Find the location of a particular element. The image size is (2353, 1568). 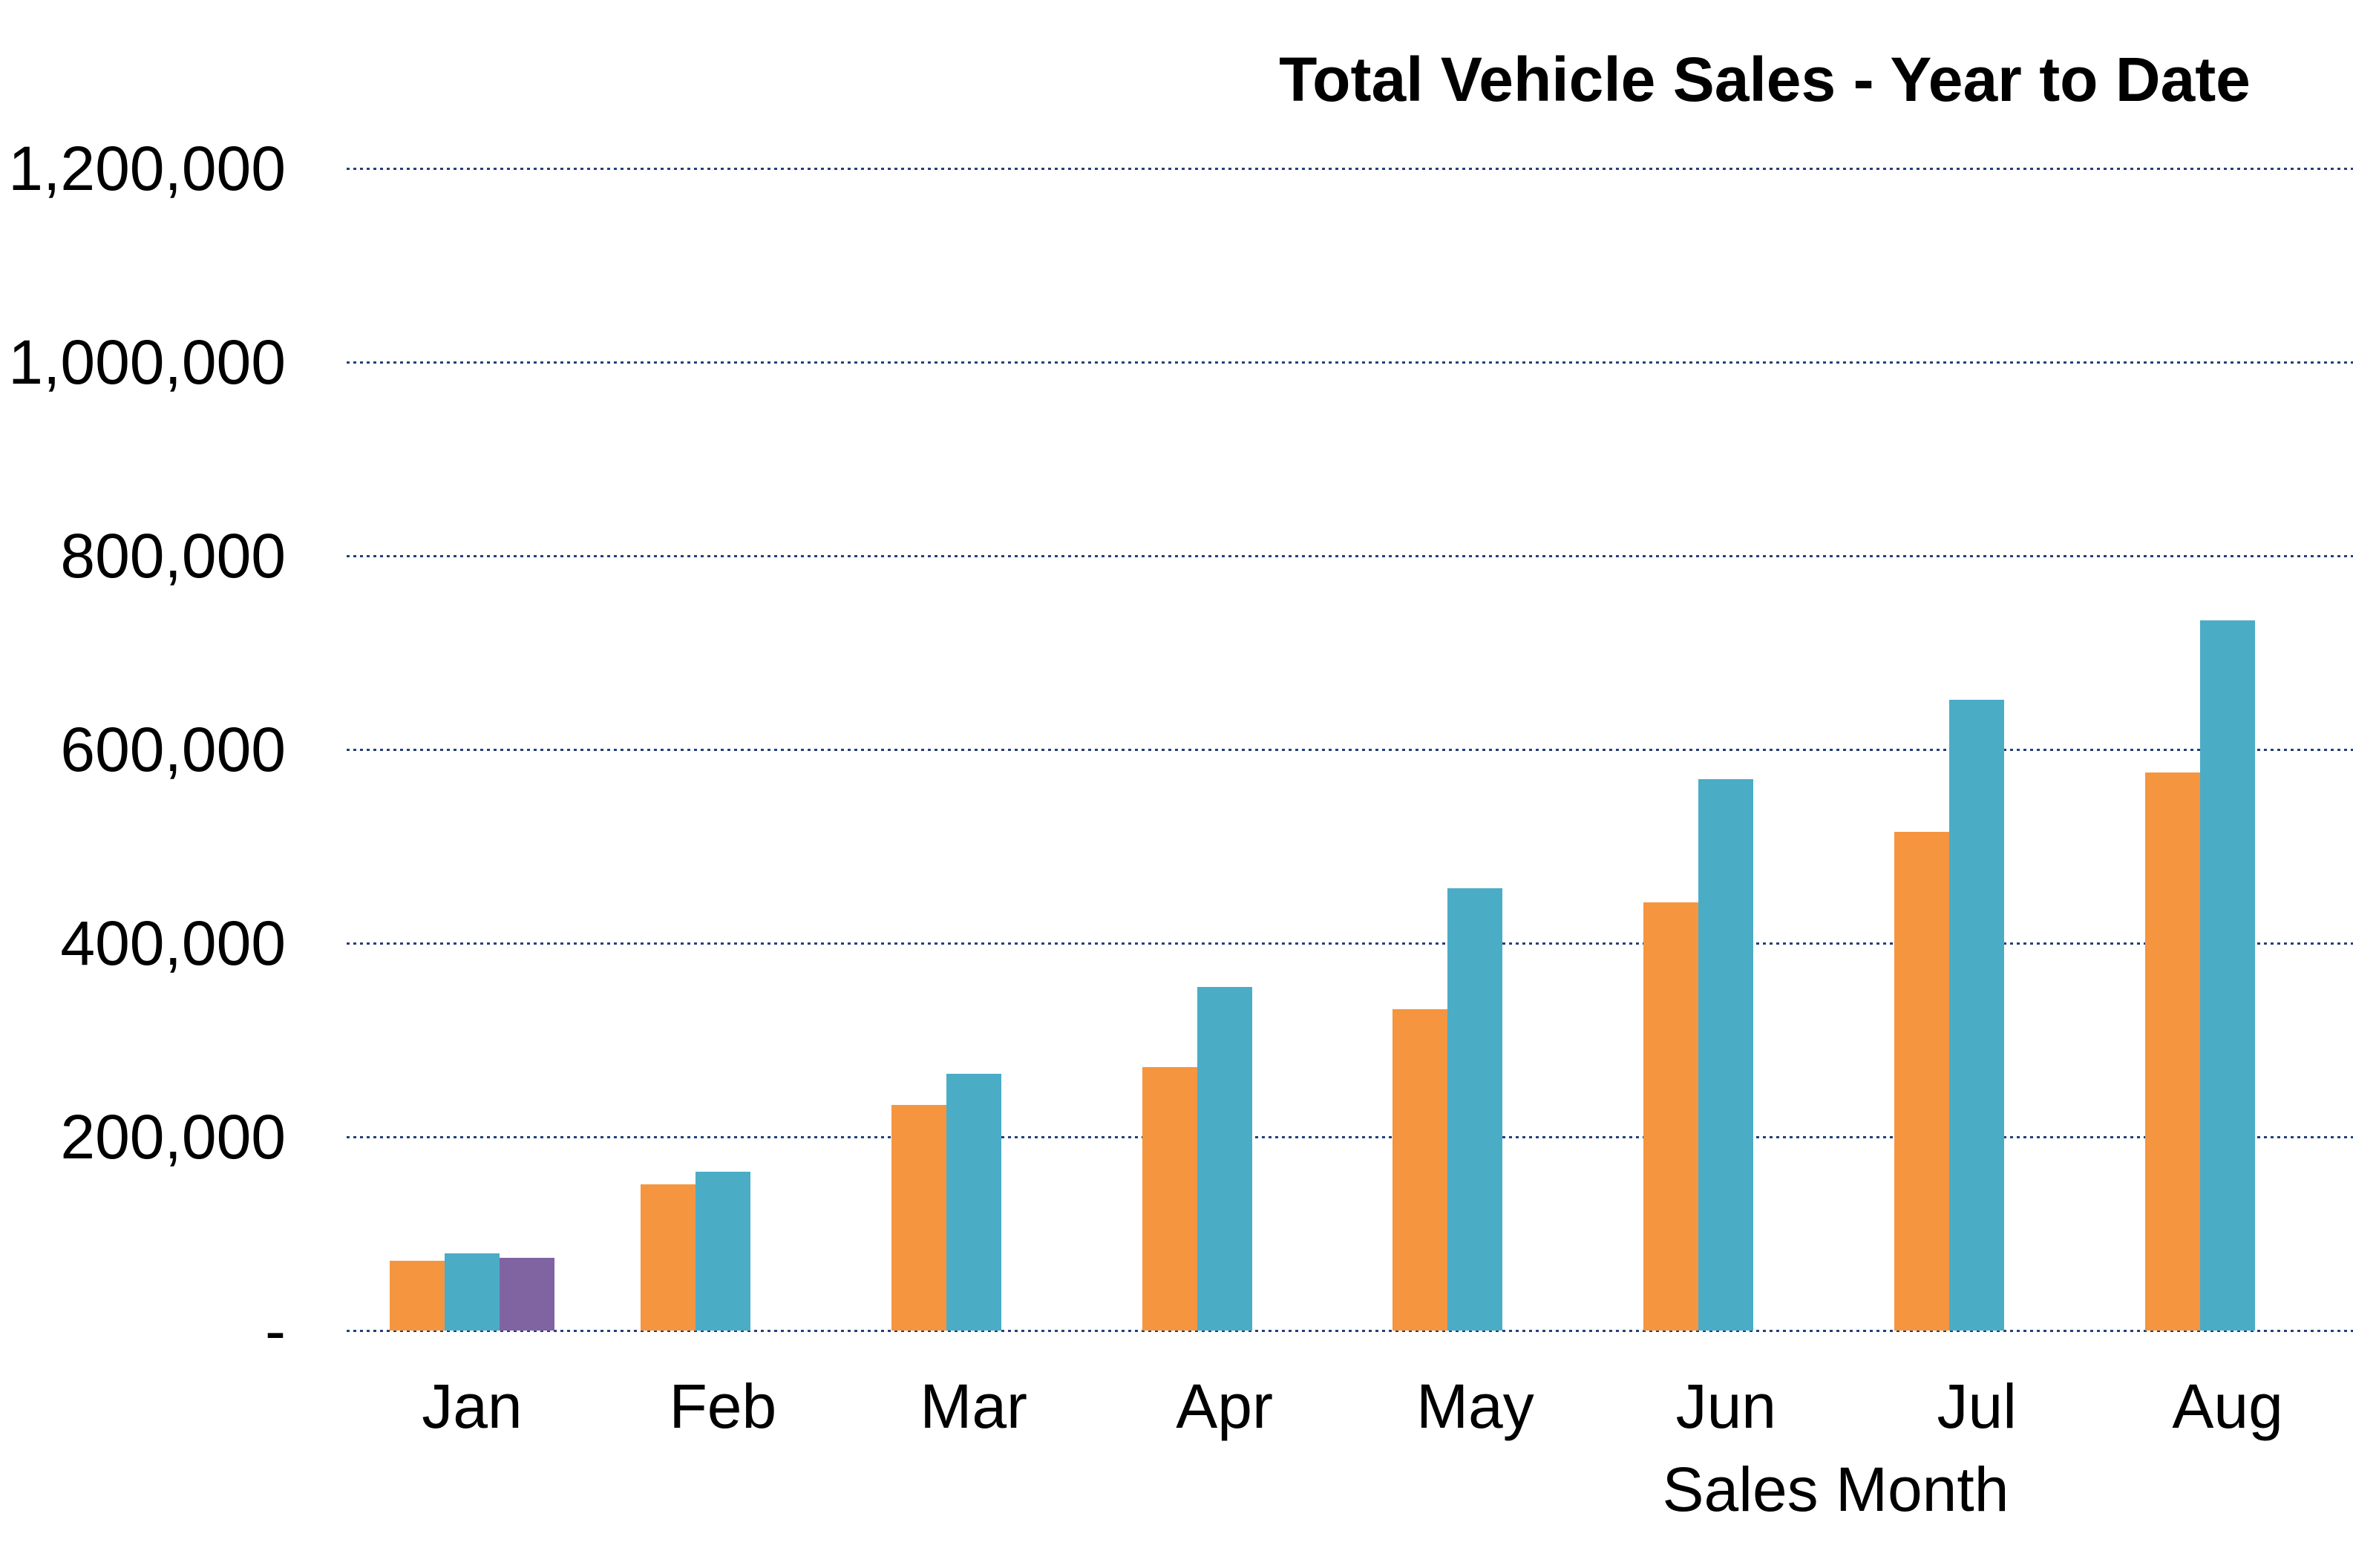

x-tick-label-mar: Mar is located at coordinates (974, 1406).